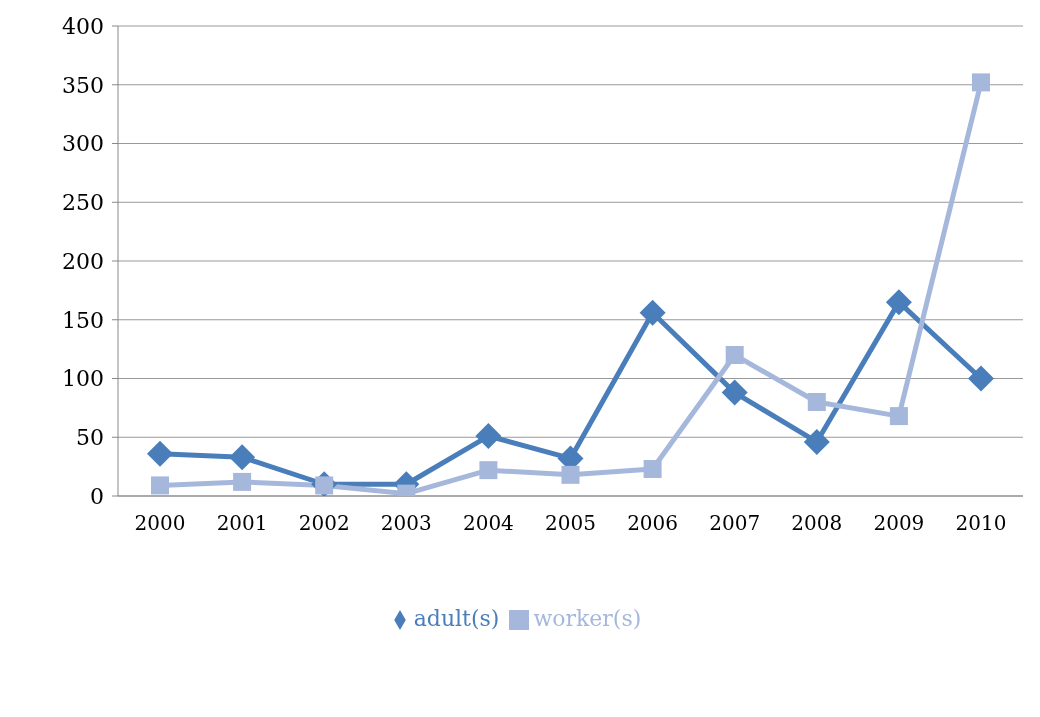 This screenshot has width=1040, height=717. Describe the element at coordinates (981, 523) in the screenshot. I see `x-tick-label: 2010` at that location.